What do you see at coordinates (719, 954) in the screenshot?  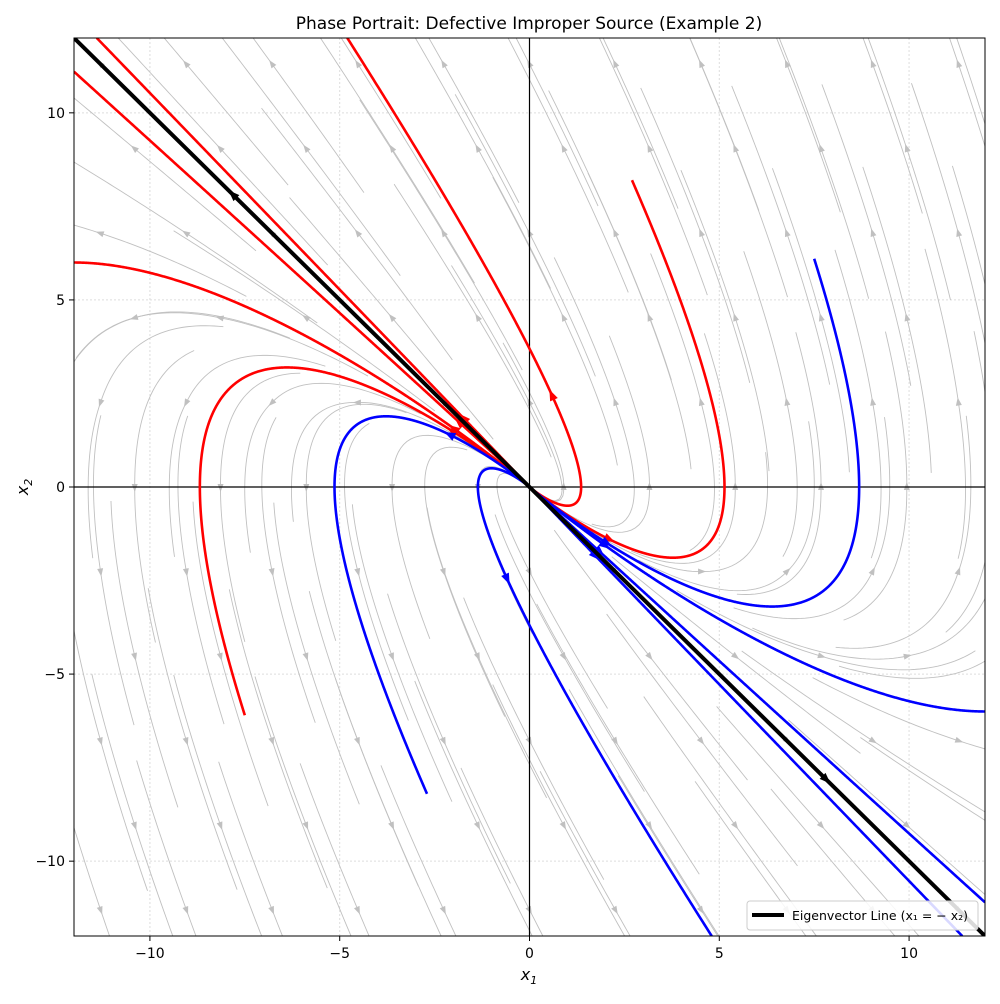 I see `x-tick-label: 5` at bounding box center [719, 954].